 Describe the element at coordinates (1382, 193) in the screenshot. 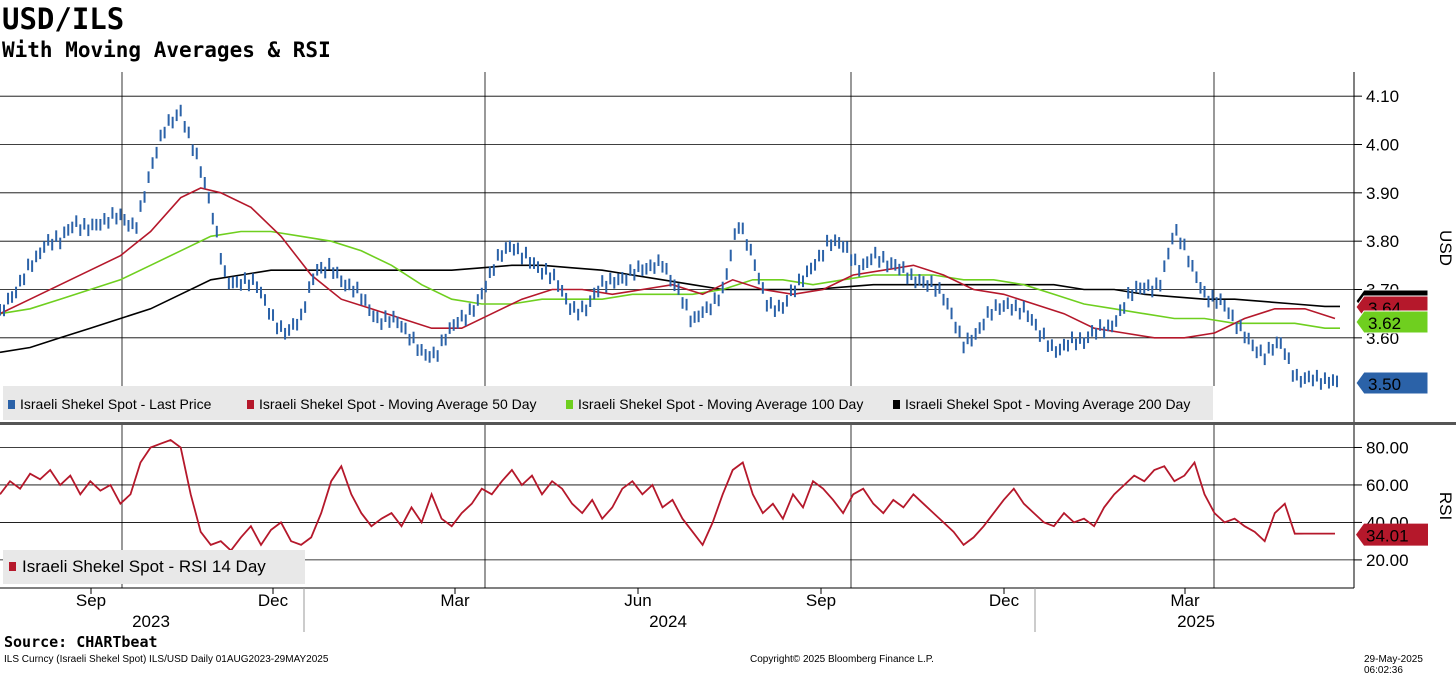

I see `price-tick-label: 3.90` at that location.